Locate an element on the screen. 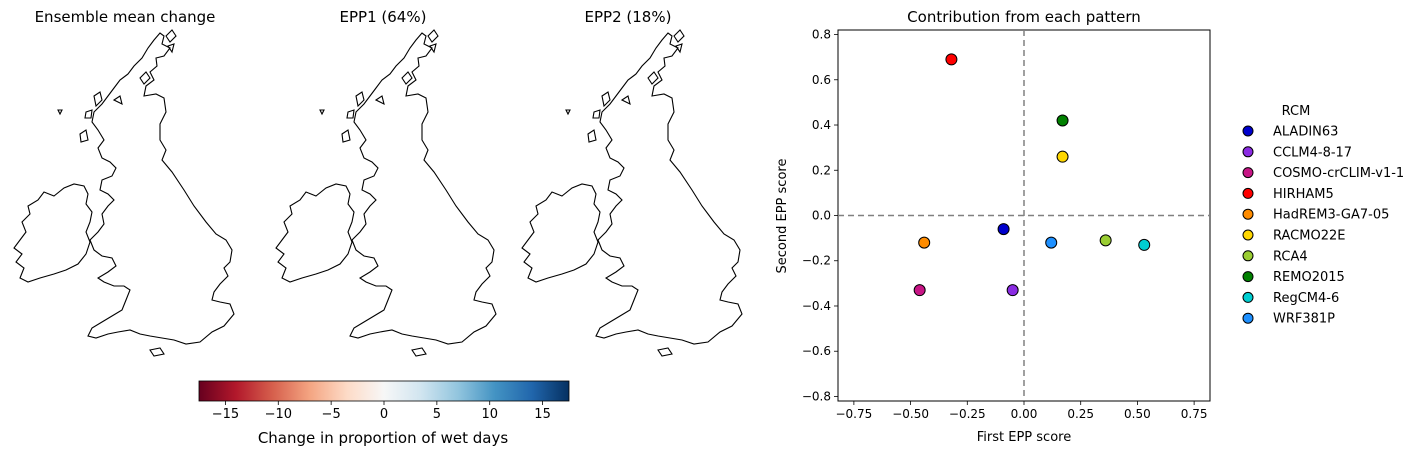  chart-title: Contribution from each pattern is located at coordinates (1024, 17).